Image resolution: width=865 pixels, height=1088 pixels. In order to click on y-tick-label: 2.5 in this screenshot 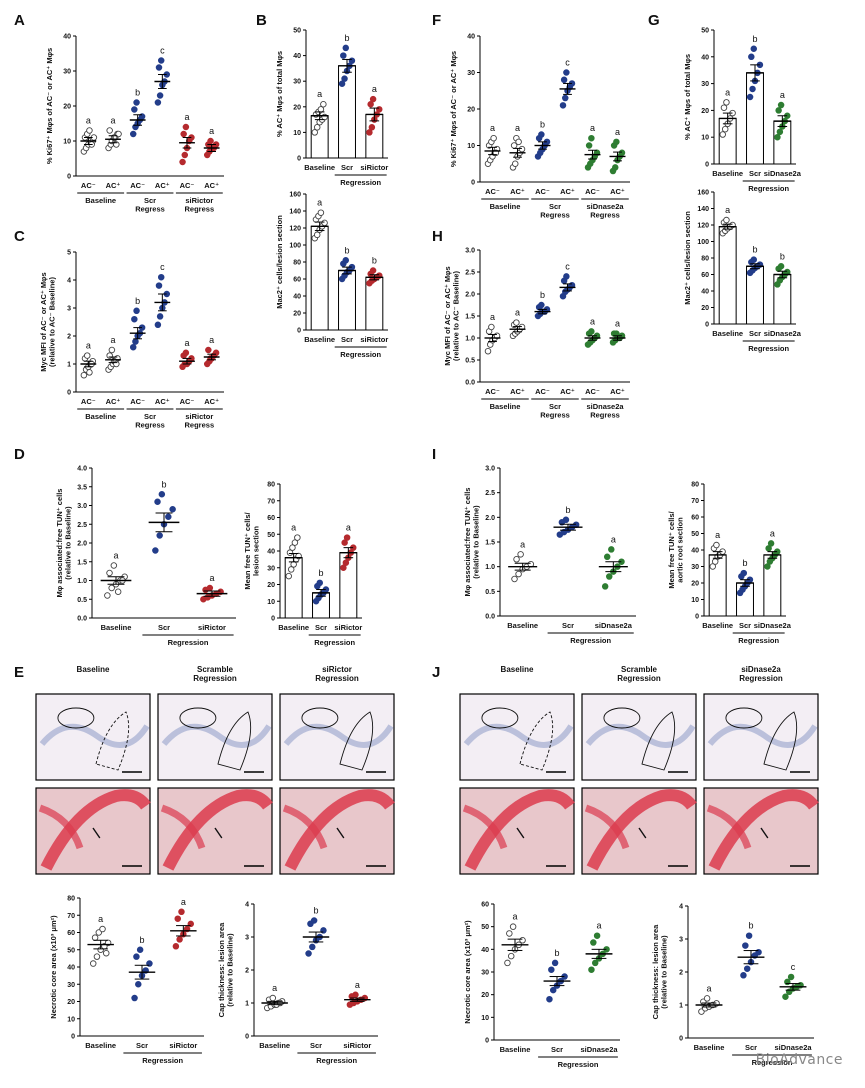, I will do `click(82, 525)`.